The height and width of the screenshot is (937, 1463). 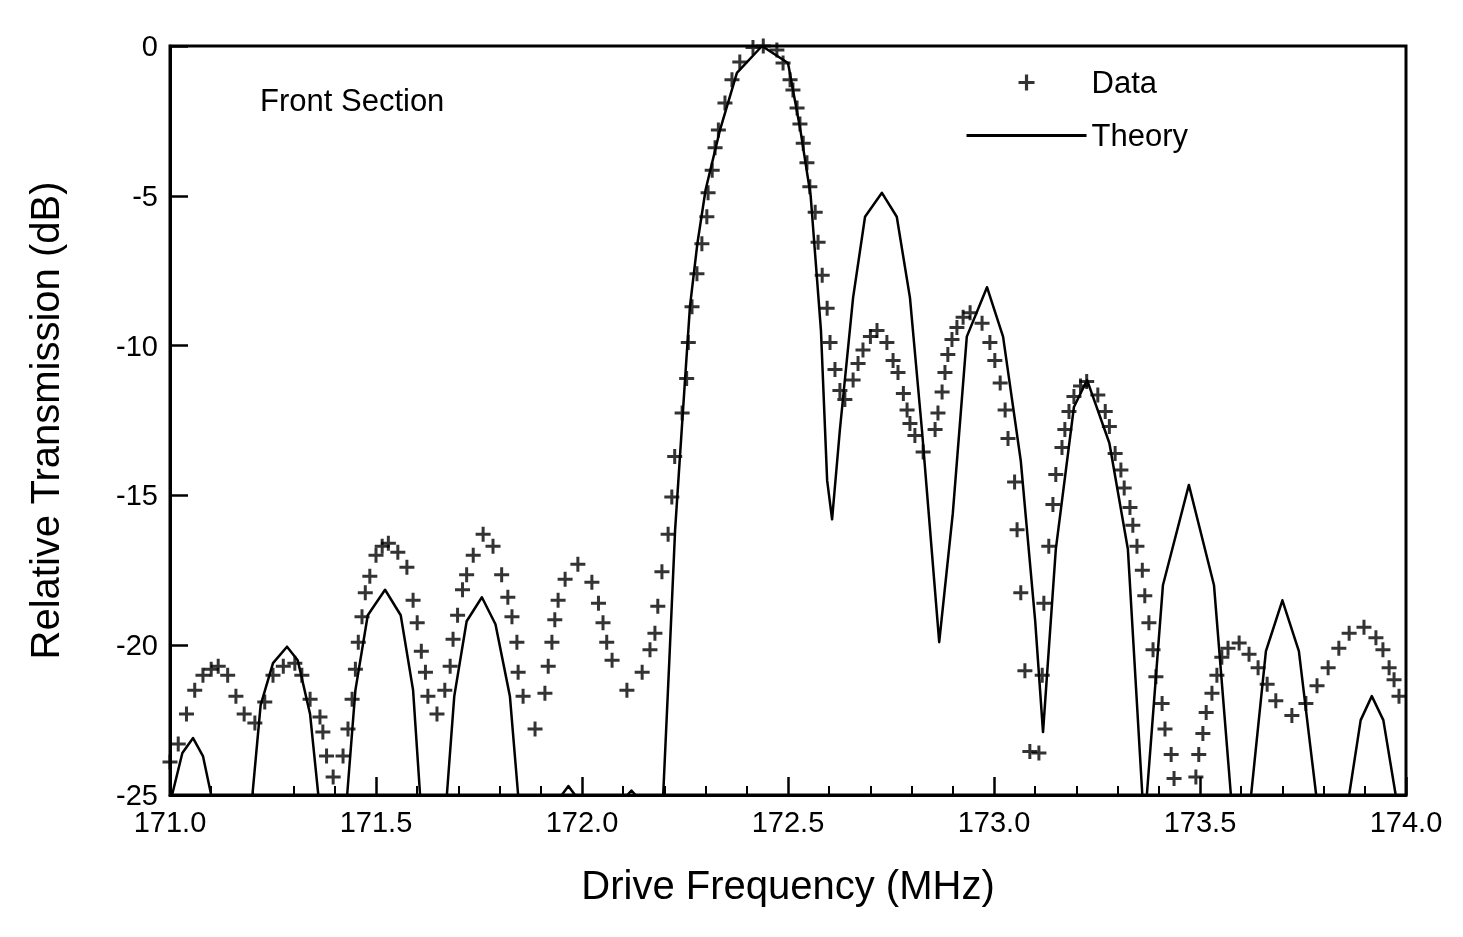 I want to click on x-tick-label: 172.5, so click(x=788, y=821).